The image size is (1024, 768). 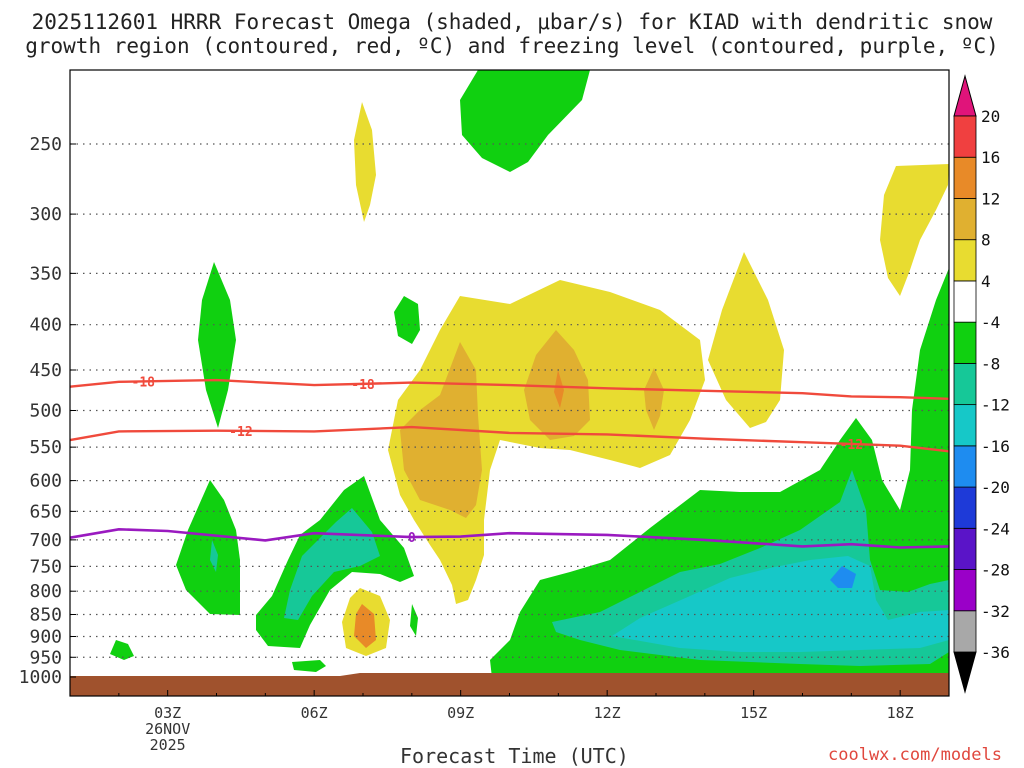 I want to click on y-tick-label-900: 900, so click(x=45, y=636).